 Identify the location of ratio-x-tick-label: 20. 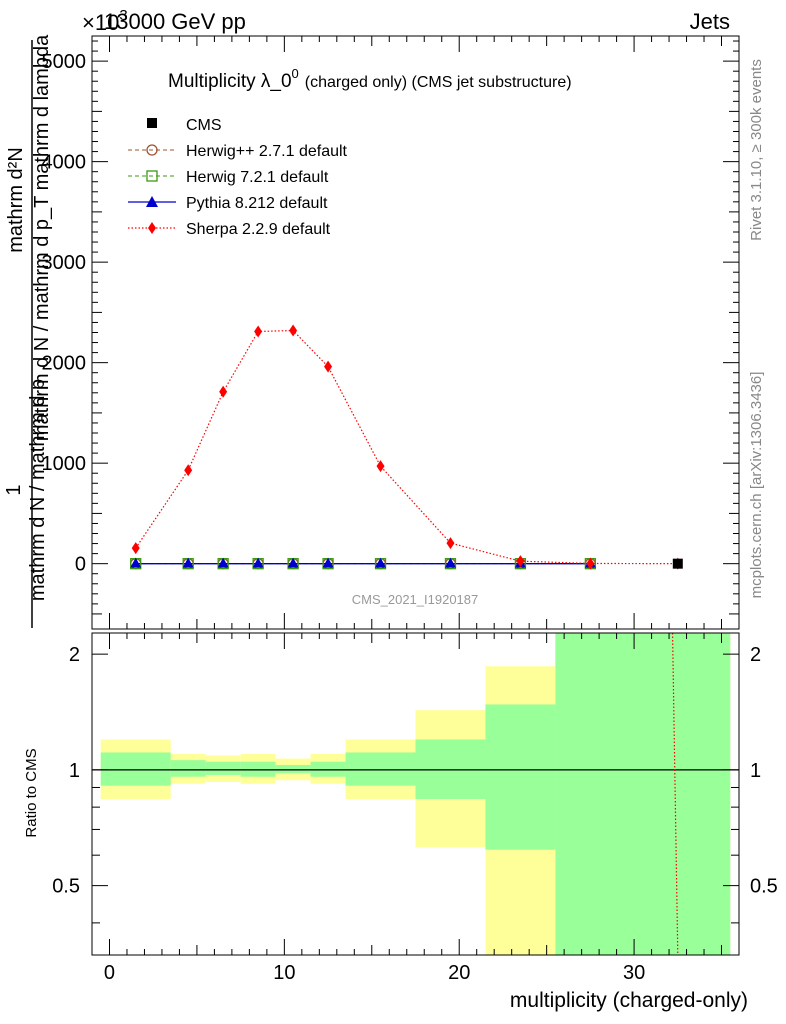
(459, 973).